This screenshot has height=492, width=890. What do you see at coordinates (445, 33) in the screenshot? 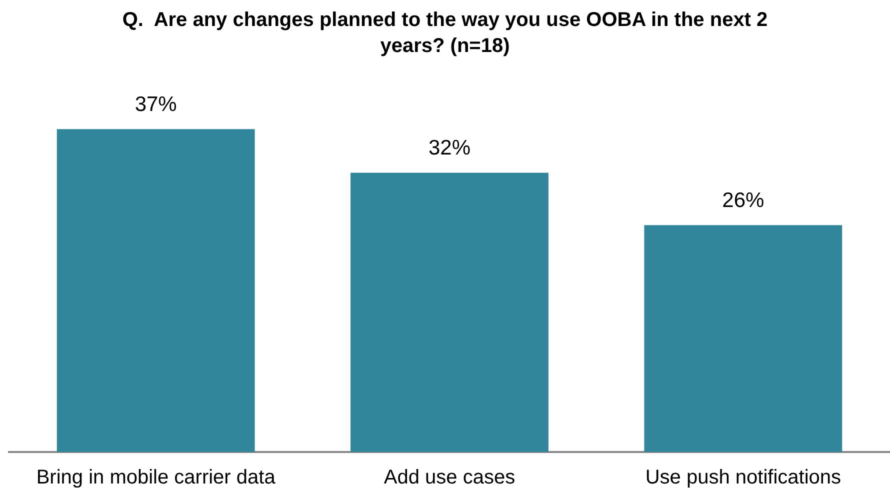
I see `chart-title: Q. Are any changes planned to the way you use OOBA in the next 2 years? (n=18)` at bounding box center [445, 33].